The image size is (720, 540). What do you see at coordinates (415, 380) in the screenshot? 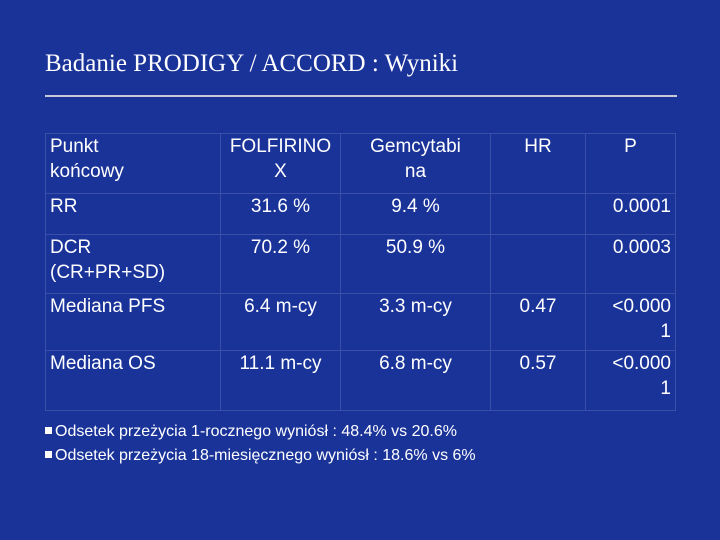
I see `cell-gemcitabine: 6.8 m-cy` at bounding box center [415, 380].